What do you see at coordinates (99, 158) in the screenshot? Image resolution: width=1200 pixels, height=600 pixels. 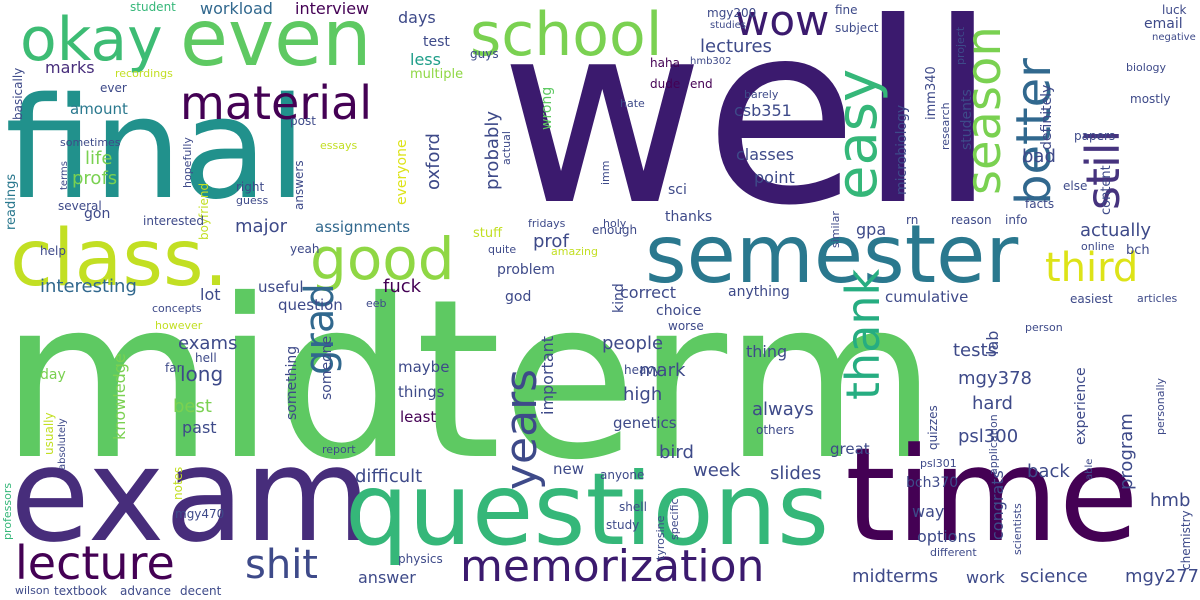 I see `cloud-word: life` at bounding box center [99, 158].